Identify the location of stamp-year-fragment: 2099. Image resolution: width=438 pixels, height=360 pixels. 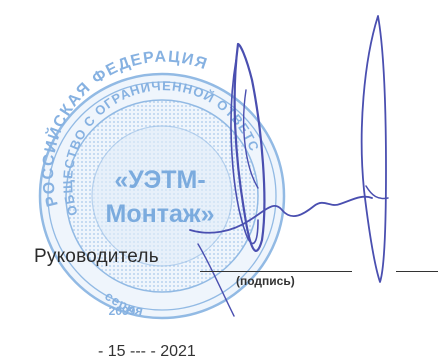
(122, 311).